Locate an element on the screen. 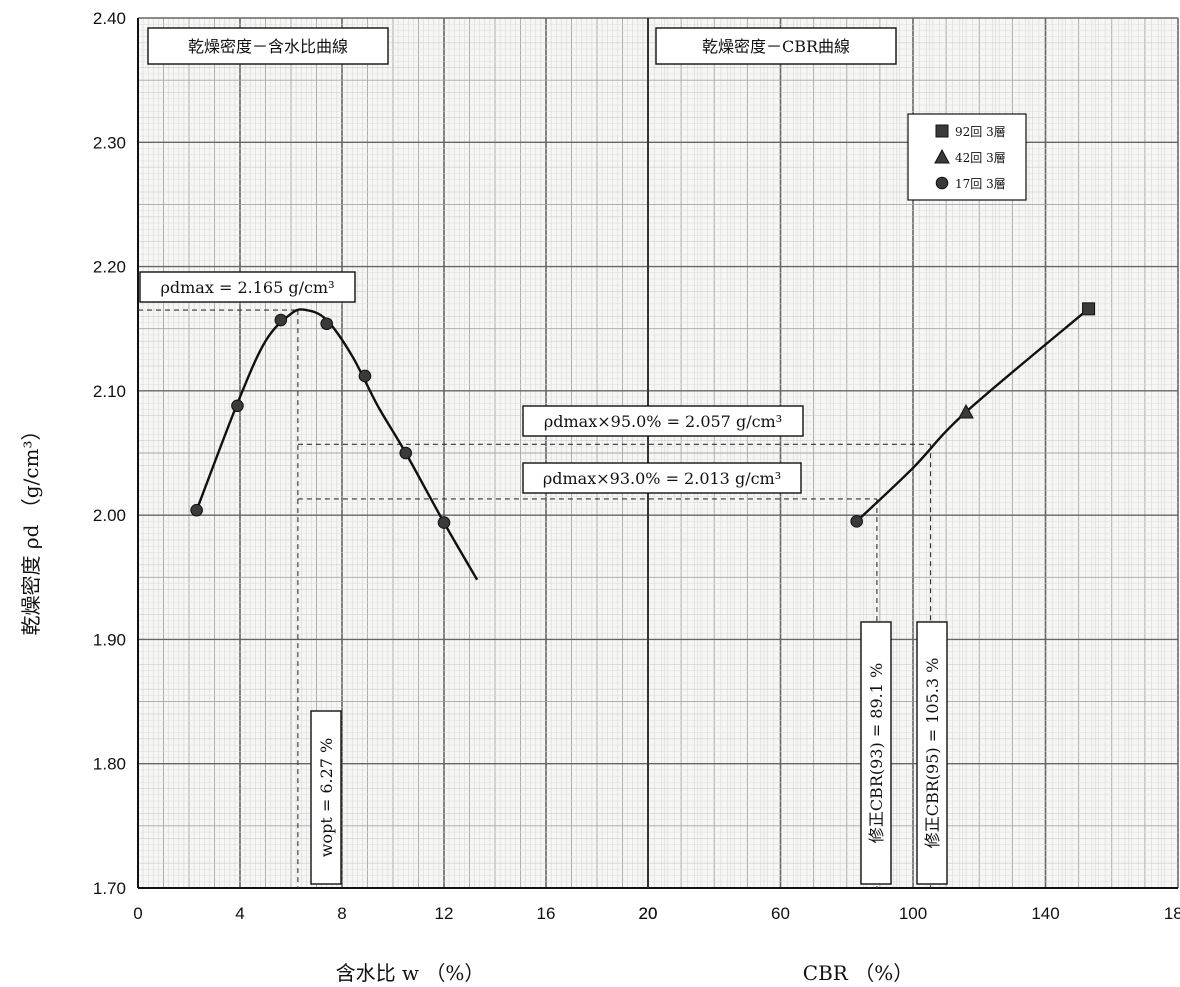  cbr93-box: 修正CBR(93) = 89.1 % is located at coordinates (876, 753).